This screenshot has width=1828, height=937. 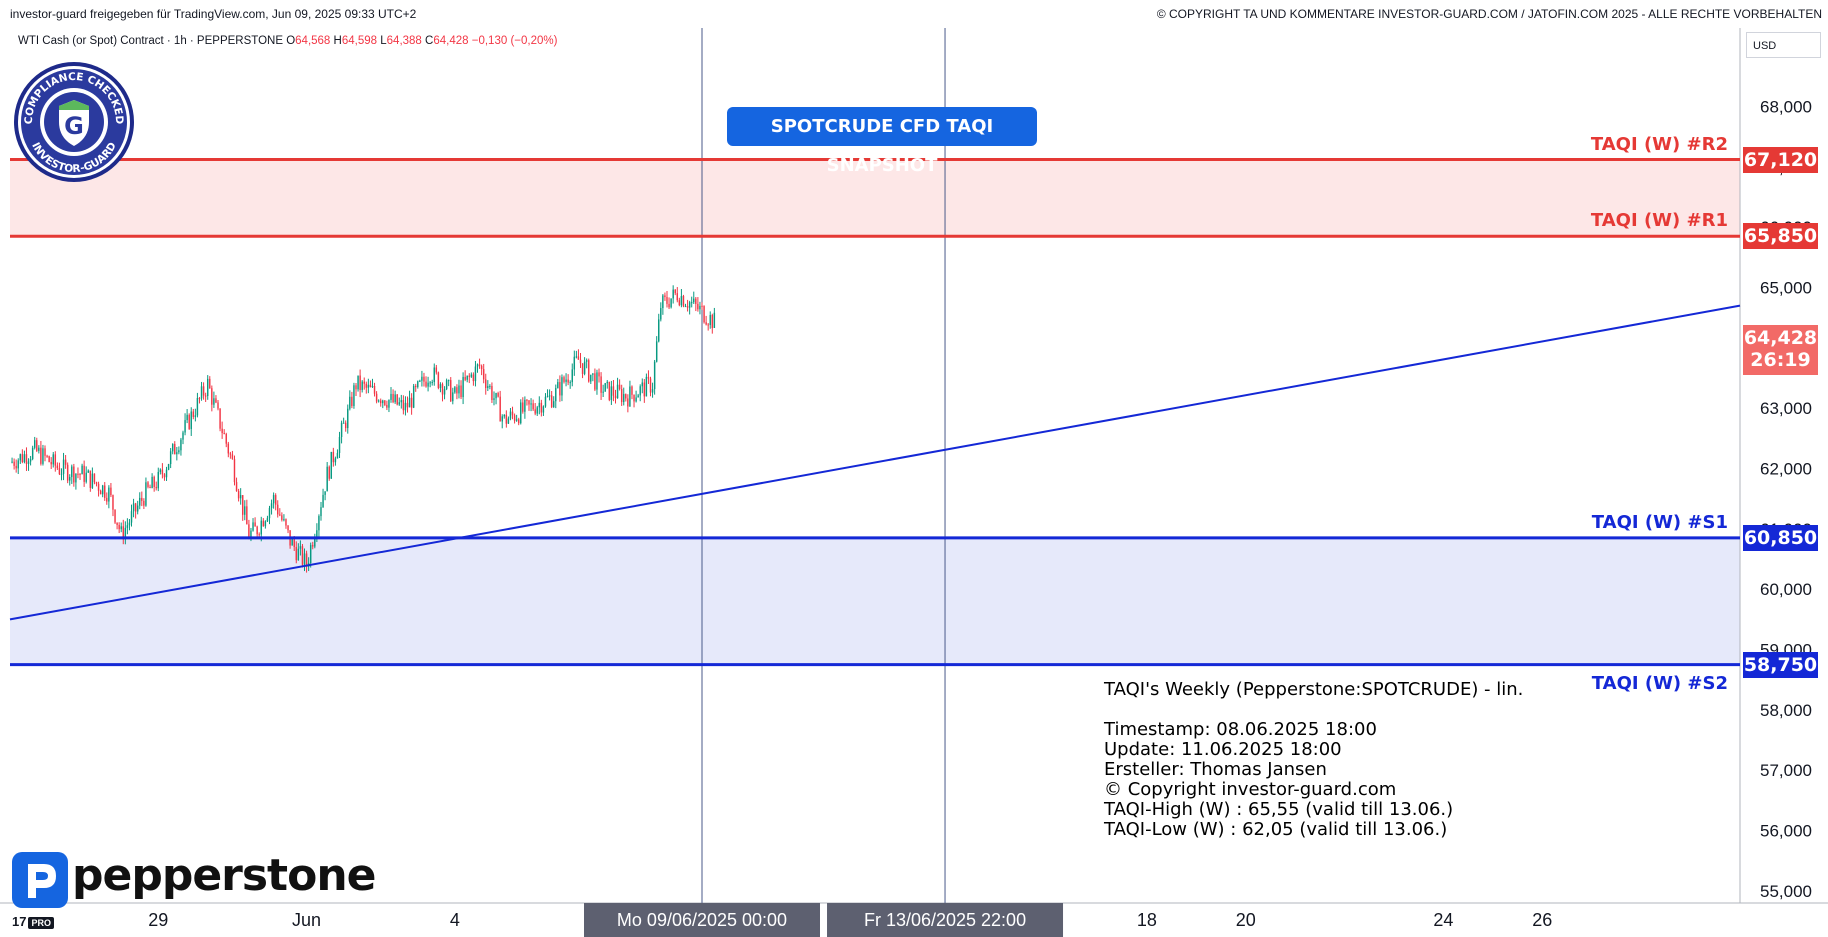 What do you see at coordinates (1786, 770) in the screenshot?
I see `y-tick-2: 57,000` at bounding box center [1786, 770].